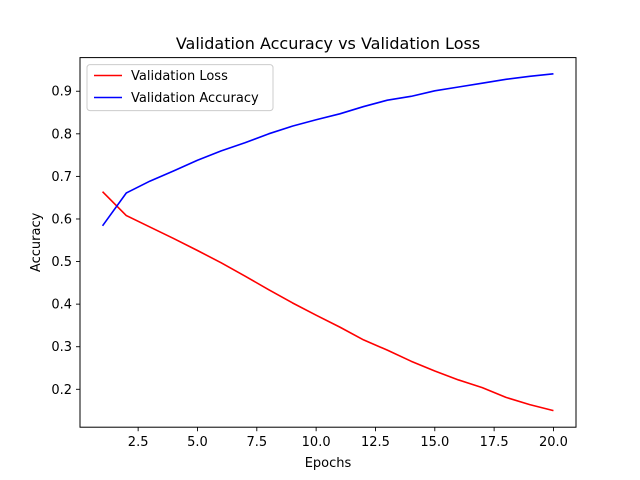 The image size is (640, 480). What do you see at coordinates (61, 390) in the screenshot?
I see `y-tick-label: 0.2` at bounding box center [61, 390].